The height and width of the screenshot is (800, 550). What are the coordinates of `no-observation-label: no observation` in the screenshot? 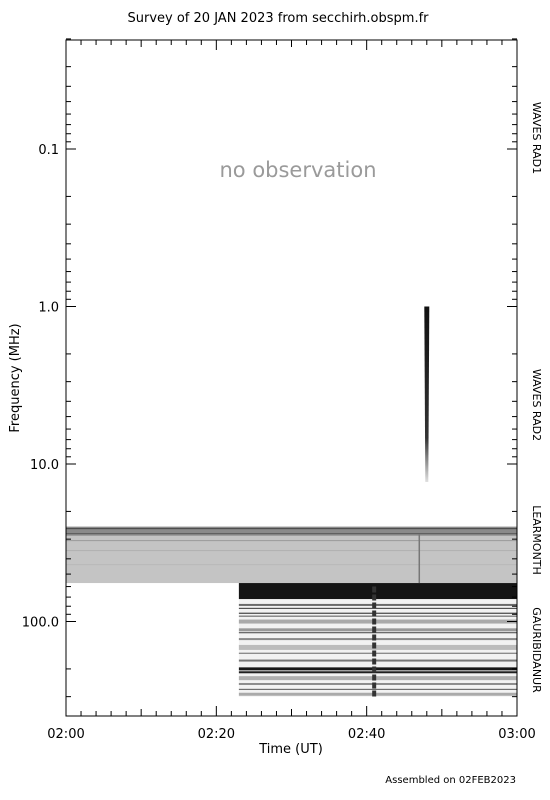 It's located at (297, 170).